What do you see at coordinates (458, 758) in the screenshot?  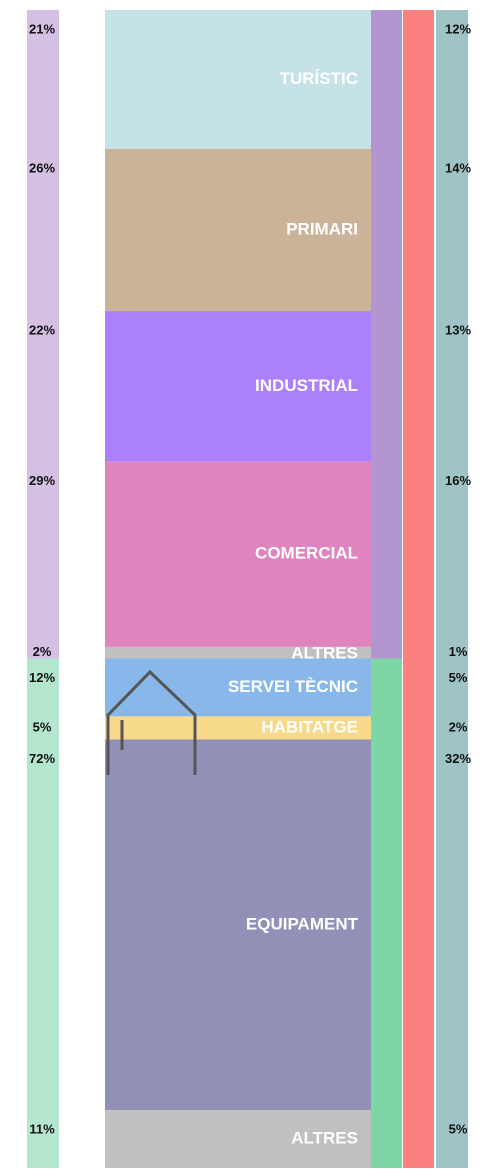 I see `total-pct: 32%` at bounding box center [458, 758].